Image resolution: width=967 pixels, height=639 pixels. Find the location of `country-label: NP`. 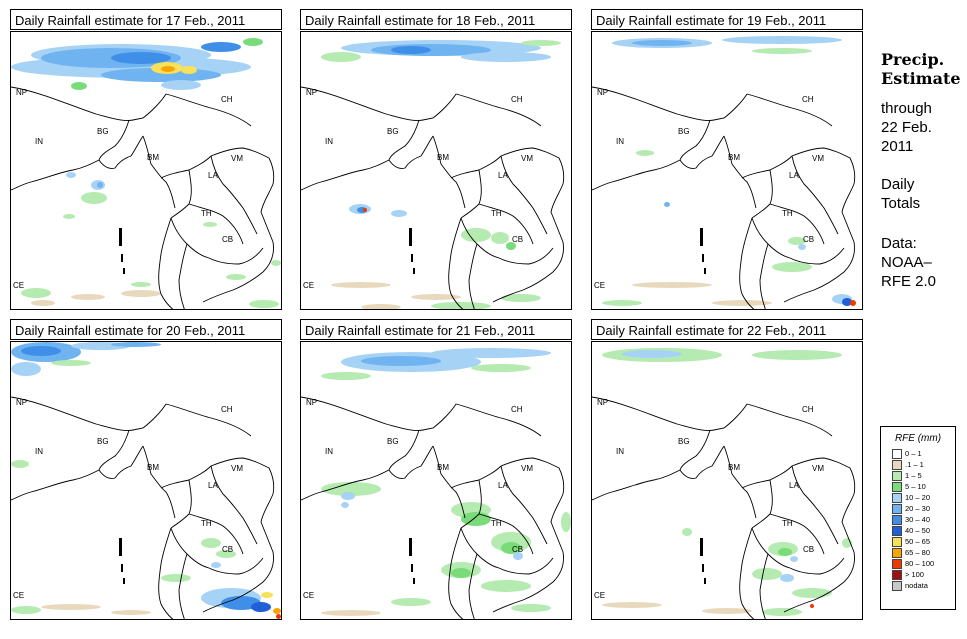

country-label: NP is located at coordinates (21, 92).